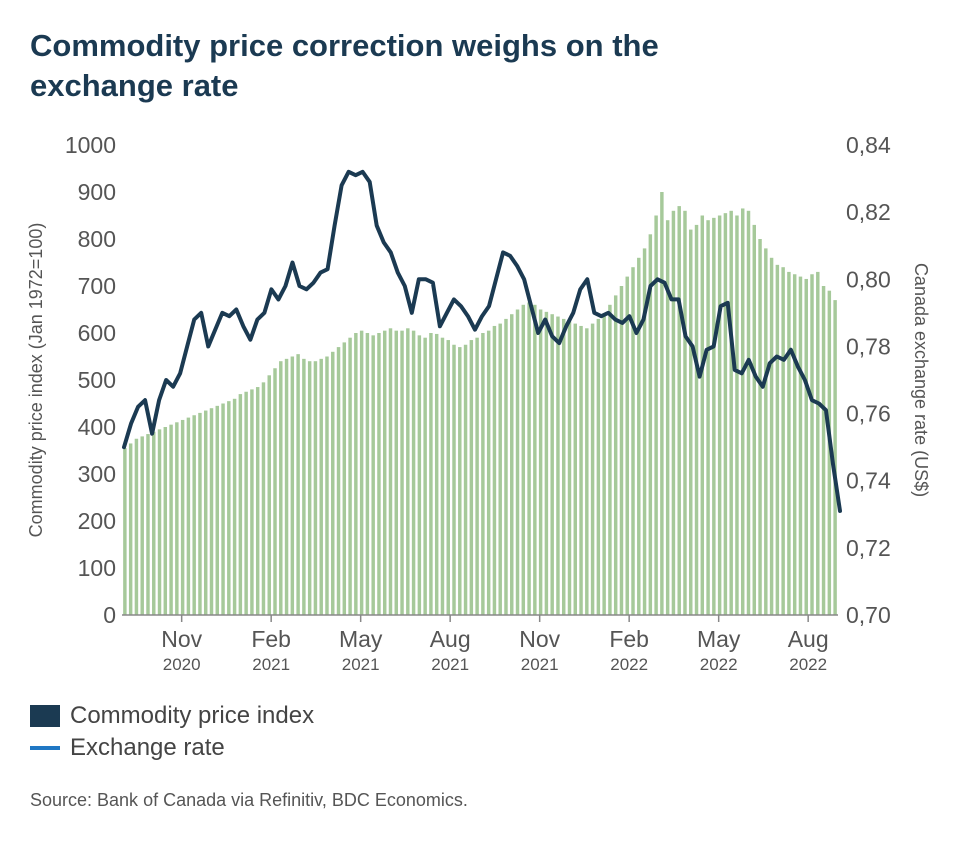  Describe the element at coordinates (97, 521) in the screenshot. I see `left-tick-label: 200` at that location.